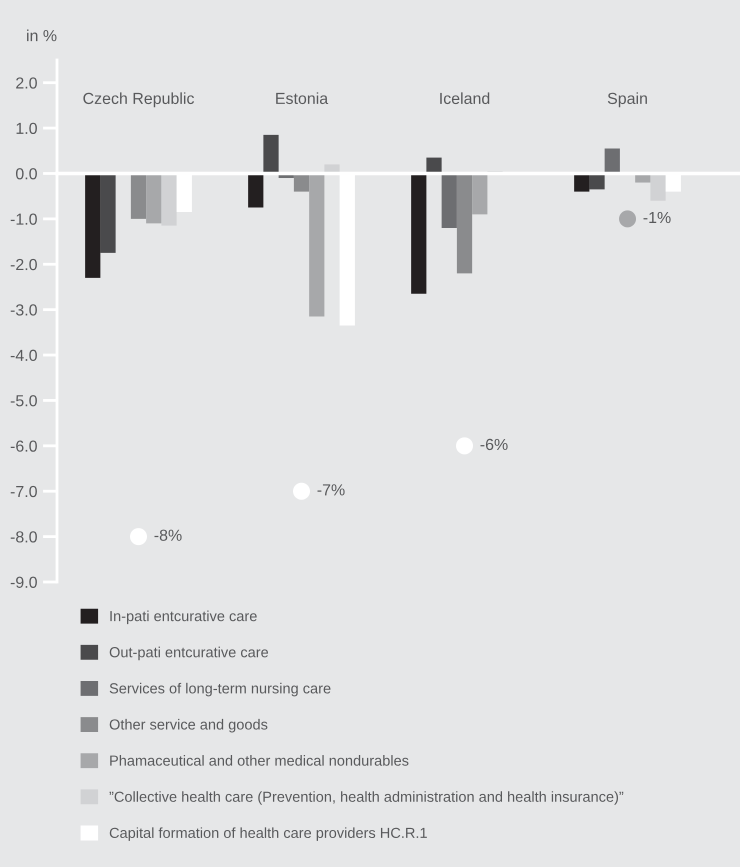  What do you see at coordinates (189, 725) in the screenshot?
I see `legend-label: Other service and goods` at bounding box center [189, 725].